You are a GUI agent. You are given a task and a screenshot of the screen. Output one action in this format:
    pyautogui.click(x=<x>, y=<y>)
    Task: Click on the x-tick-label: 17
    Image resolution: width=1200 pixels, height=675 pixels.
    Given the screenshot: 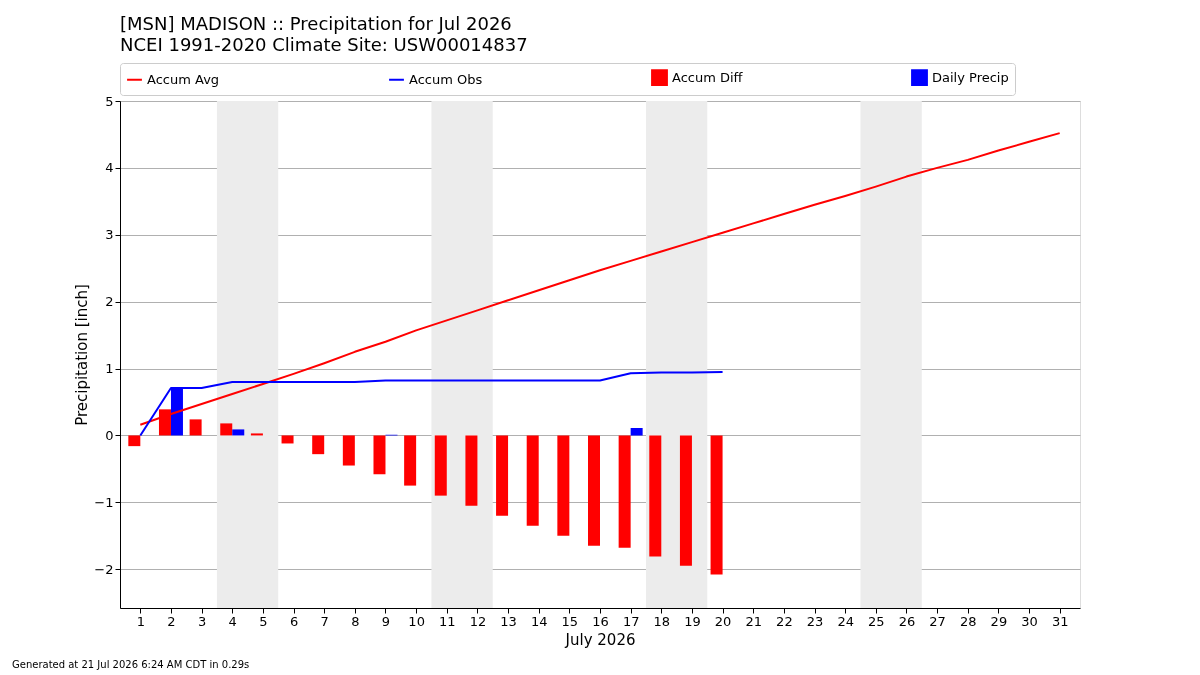 What is the action you would take?
    pyautogui.click(x=631, y=621)
    